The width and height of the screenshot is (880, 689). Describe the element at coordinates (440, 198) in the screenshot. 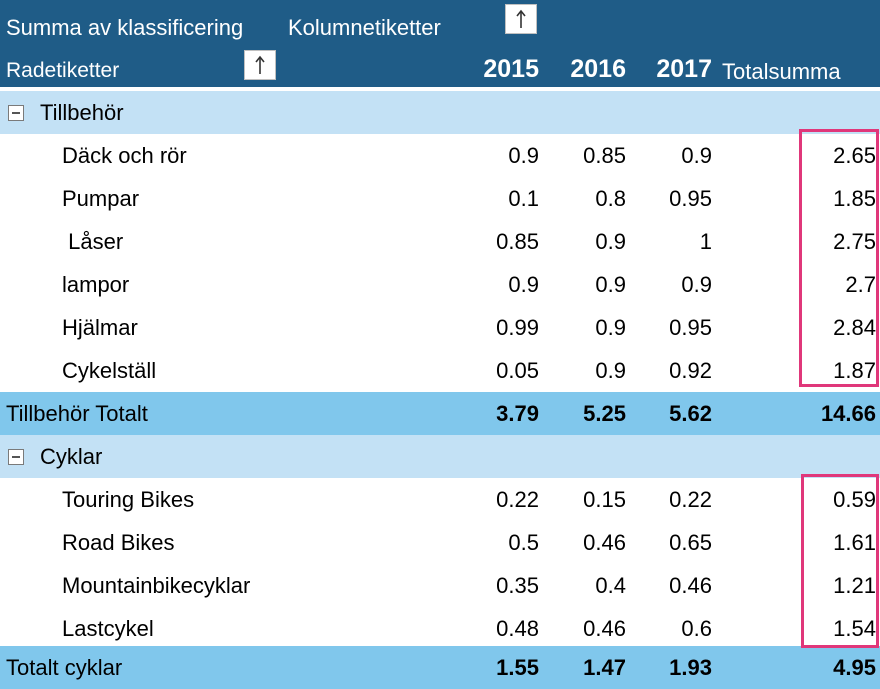

I see `table-row: Pumpar 0.1 0.8 0.95 1.85` at that location.